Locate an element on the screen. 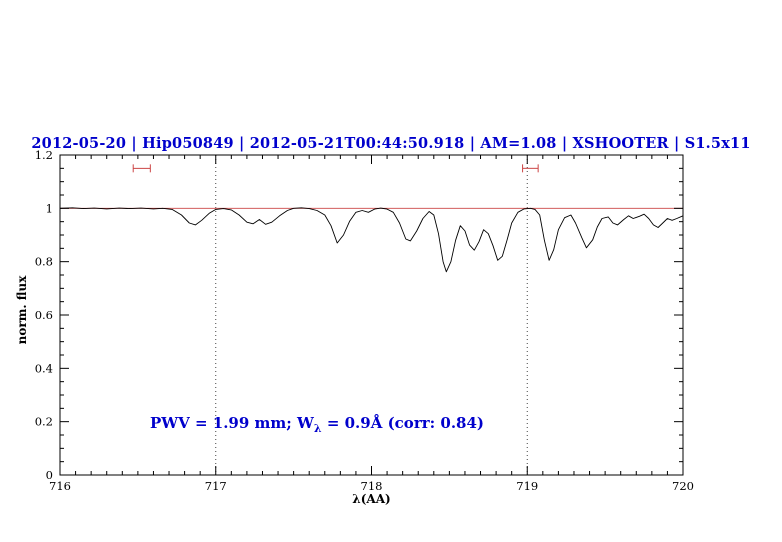 Image resolution: width=782 pixels, height=542 pixels. y-tick-label: 0.4 is located at coordinates (44, 368).